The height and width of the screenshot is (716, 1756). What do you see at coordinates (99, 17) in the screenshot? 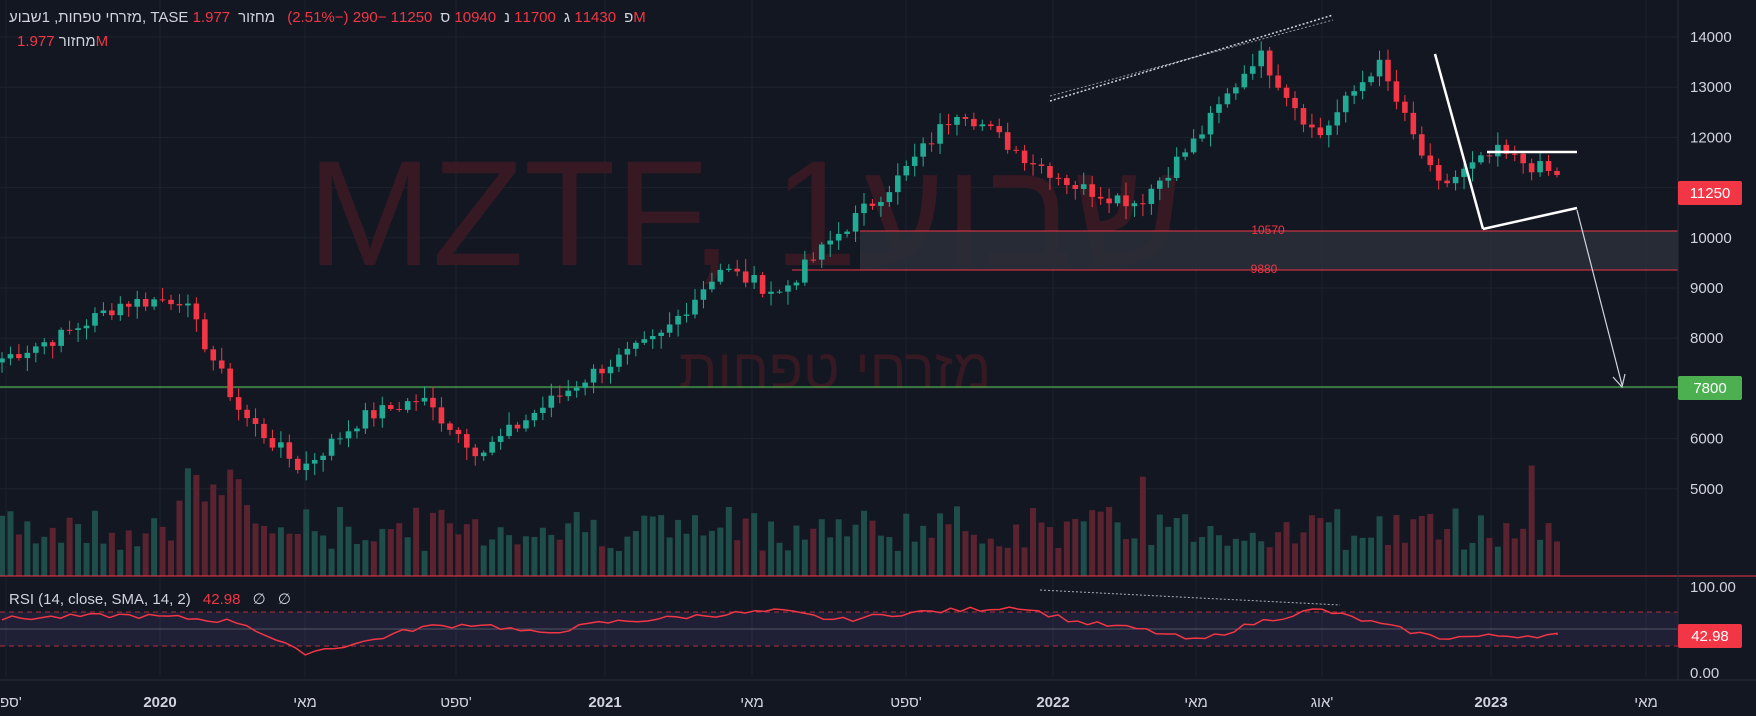
I see `symbol-name: מזרחי טפחות, 1שבוע, TASE` at bounding box center [99, 17].